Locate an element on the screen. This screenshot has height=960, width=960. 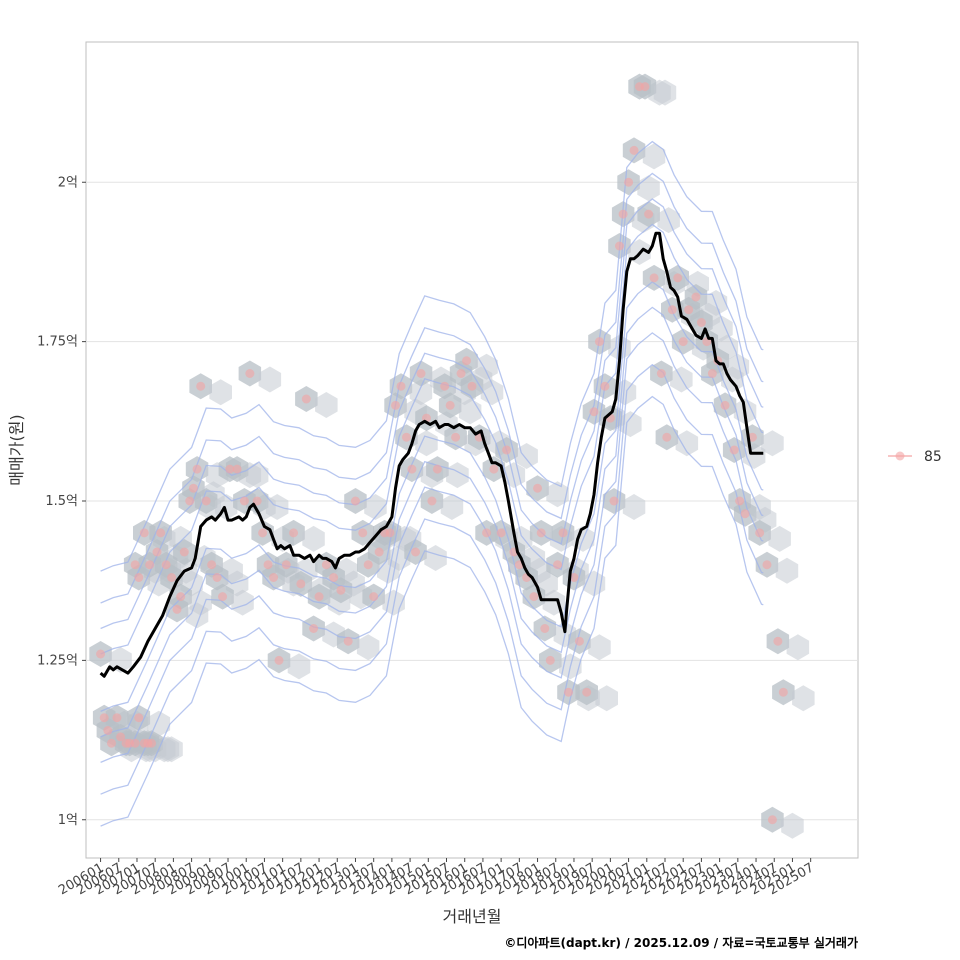
legend-point is located at coordinates (900, 456).